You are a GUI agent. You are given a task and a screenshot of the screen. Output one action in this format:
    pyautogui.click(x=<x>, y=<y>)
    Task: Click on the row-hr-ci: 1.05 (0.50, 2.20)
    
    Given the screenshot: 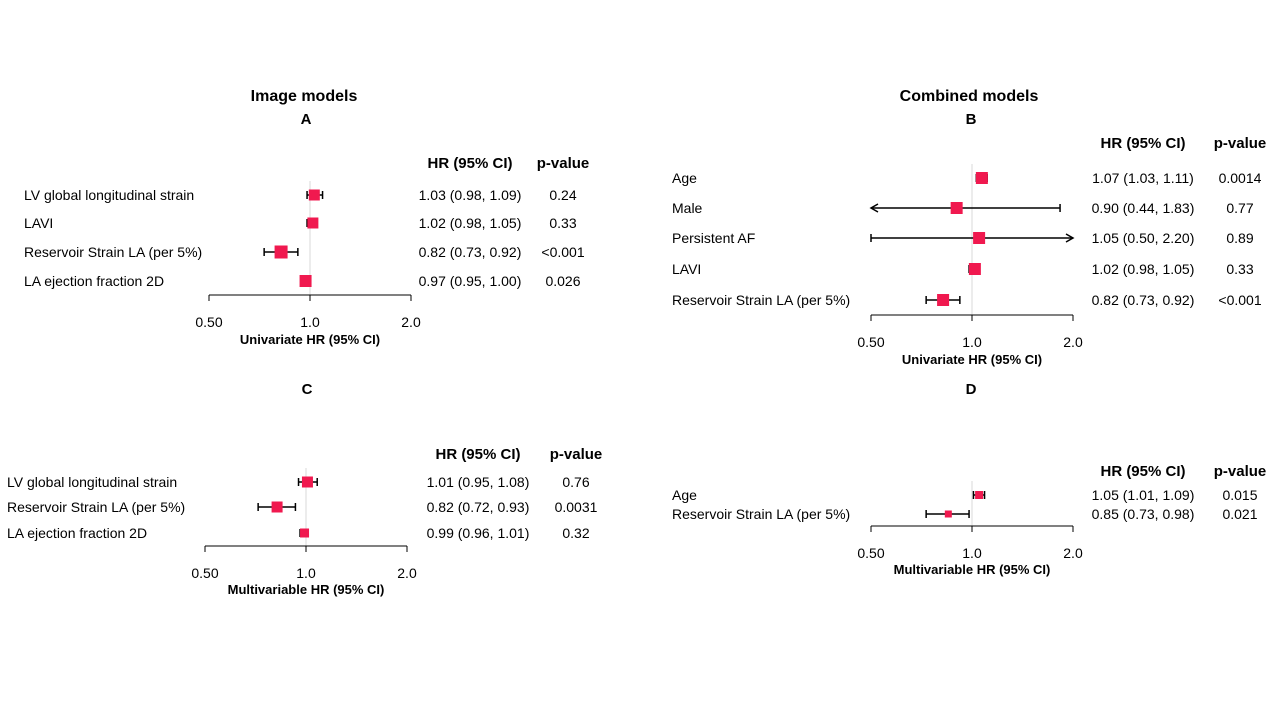 What is the action you would take?
    pyautogui.click(x=1143, y=238)
    